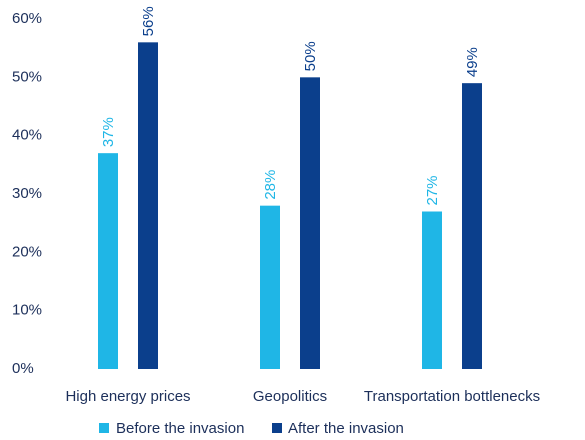 This screenshot has height=440, width=585. Describe the element at coordinates (108, 132) in the screenshot. I see `data-label: 37%` at that location.